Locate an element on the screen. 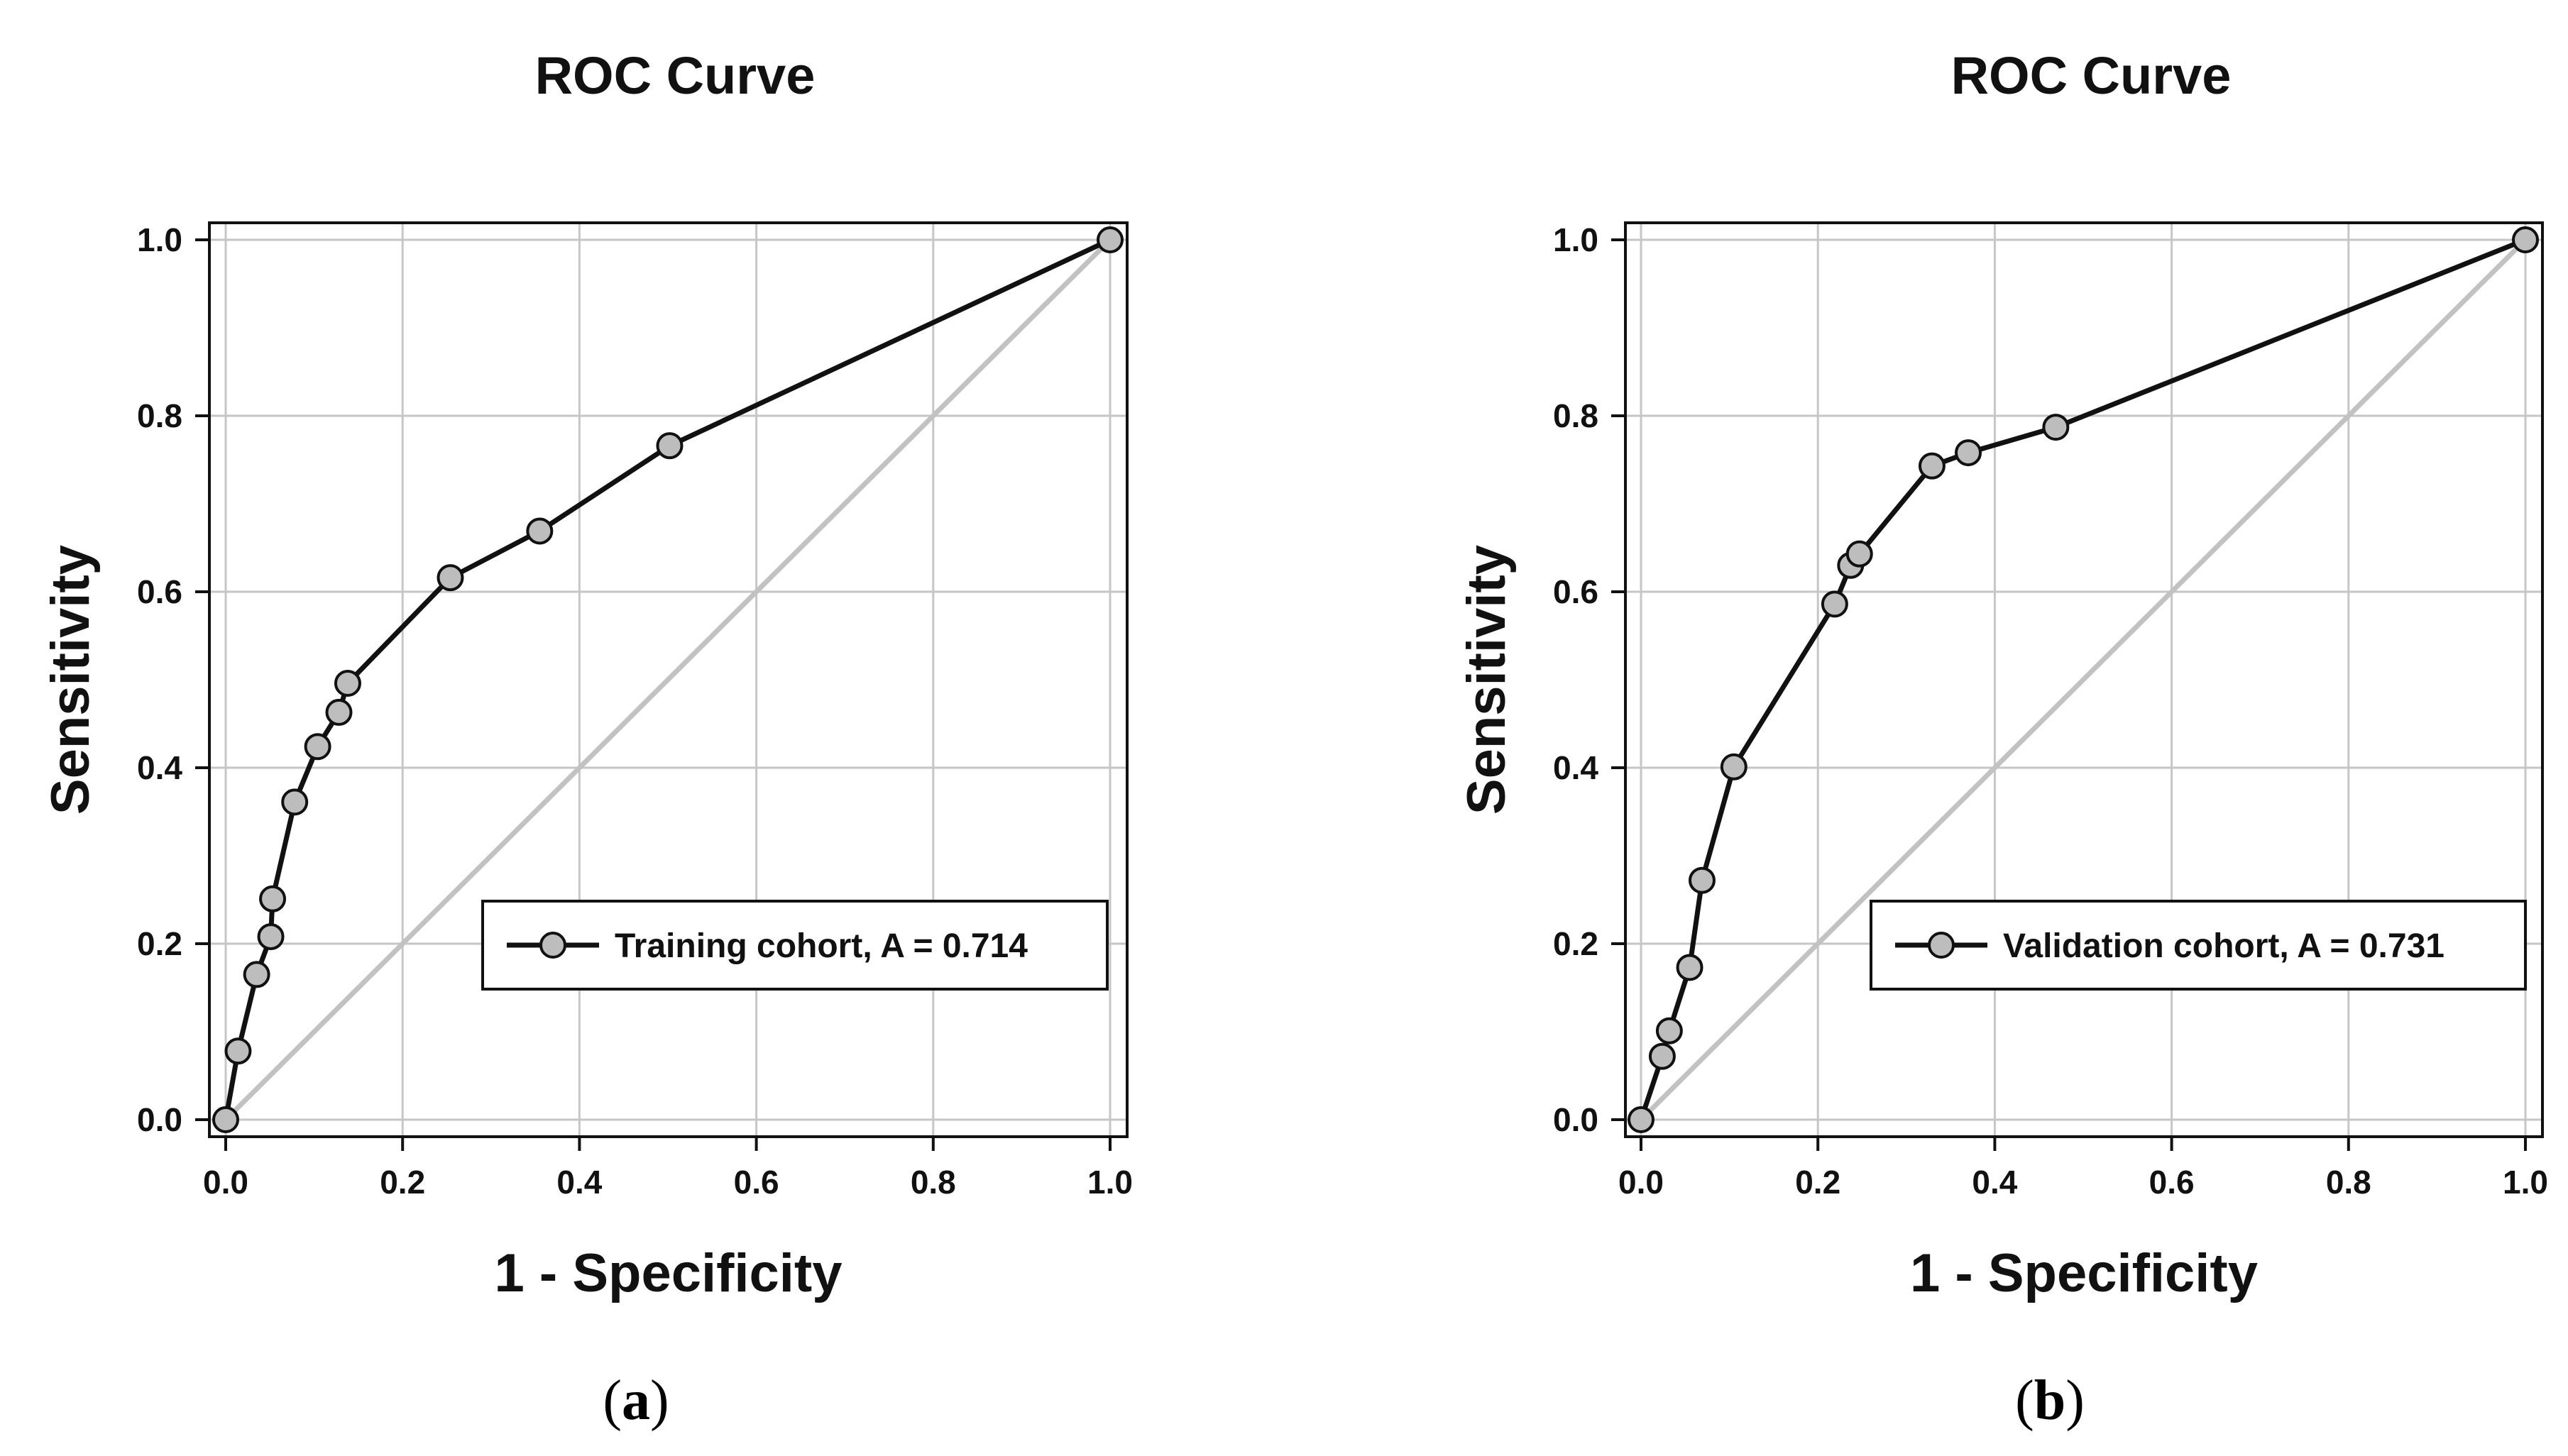  legend-label: Validation cohort, A = 0.731 is located at coordinates (2223, 946).